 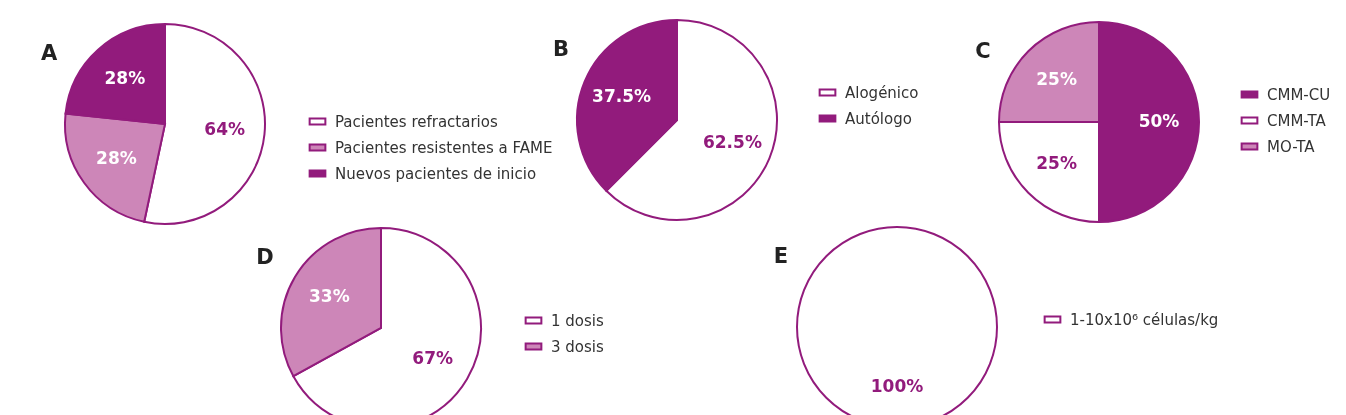 I want to click on legend-label: 3 dosis, so click(x=577, y=346).